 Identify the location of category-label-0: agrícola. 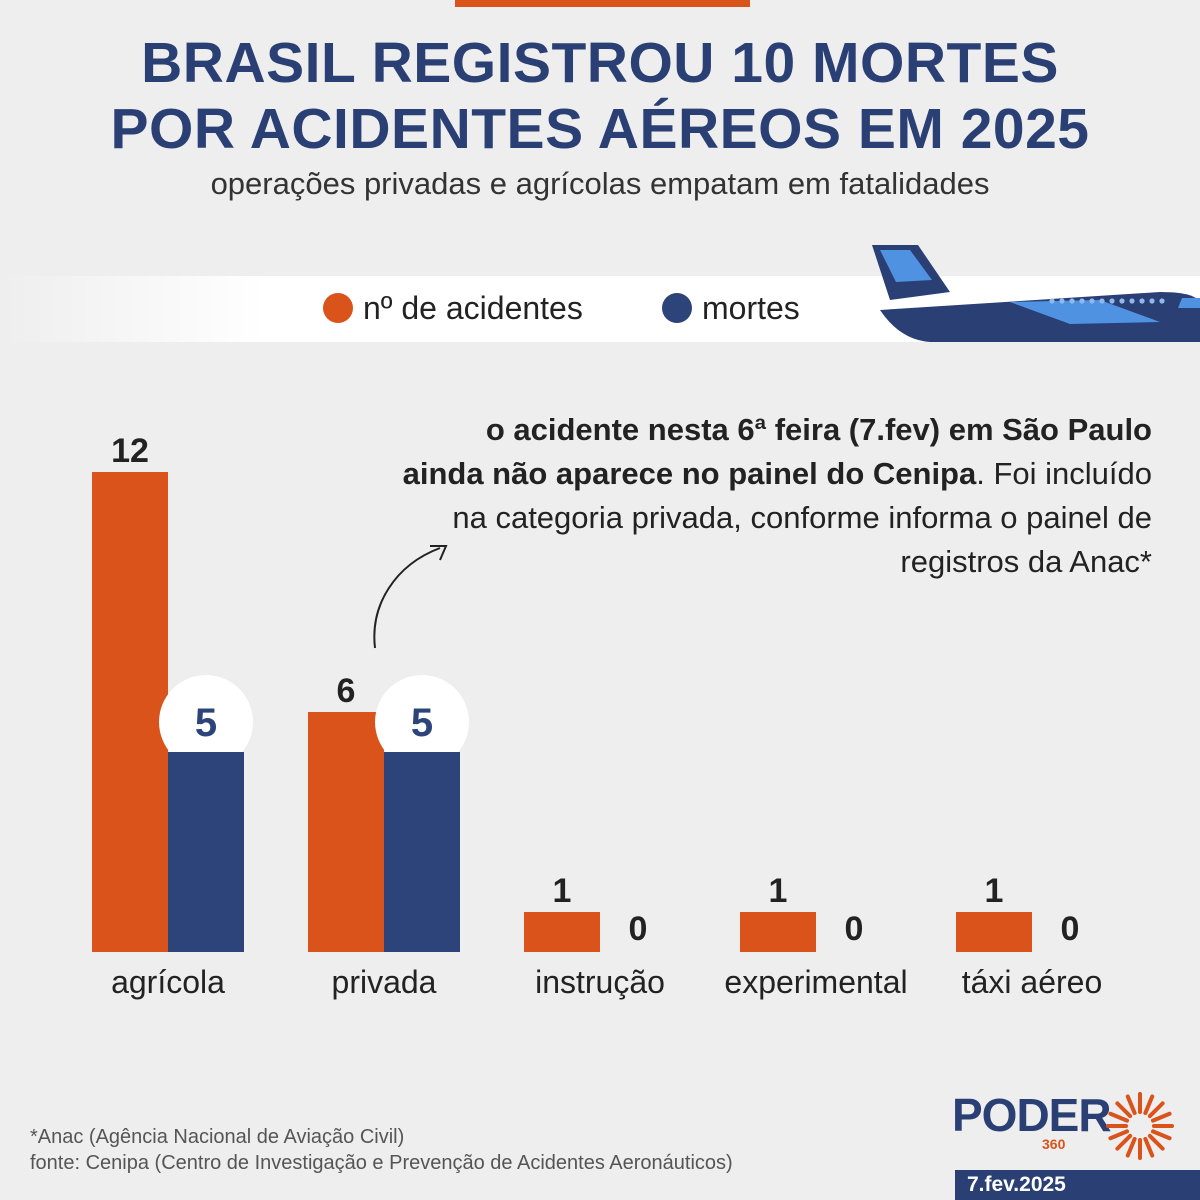
(168, 982).